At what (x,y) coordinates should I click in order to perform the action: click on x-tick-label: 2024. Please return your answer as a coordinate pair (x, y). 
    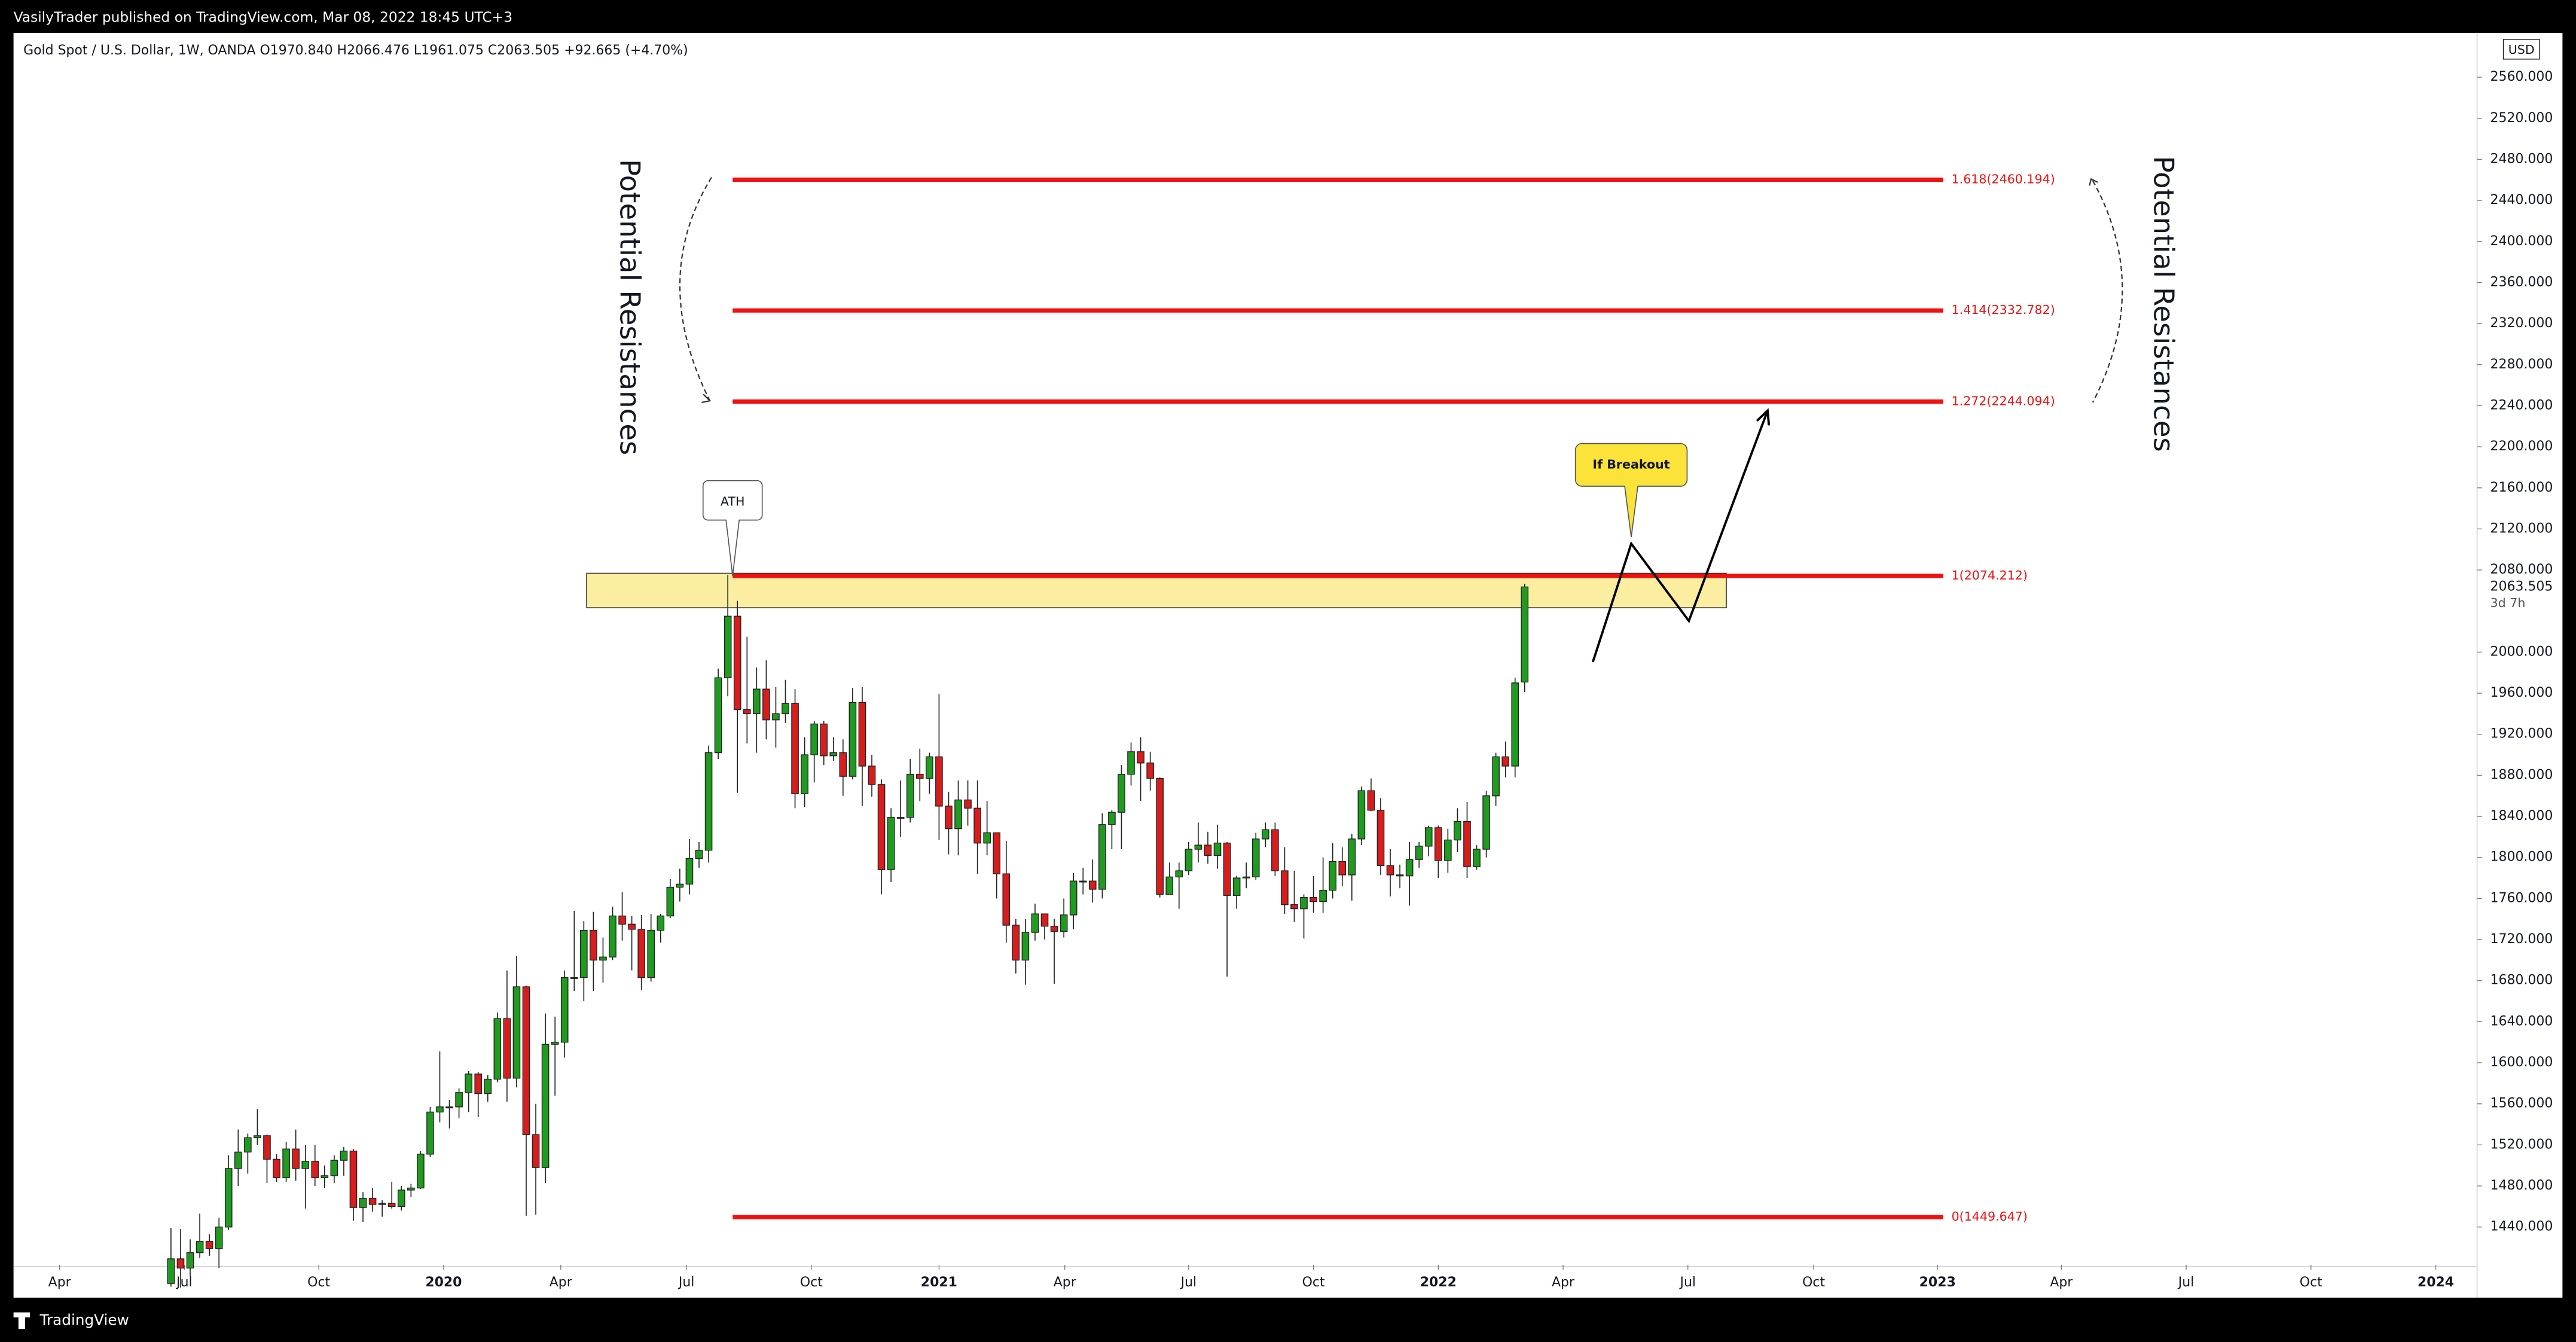
    Looking at the image, I should click on (2436, 1282).